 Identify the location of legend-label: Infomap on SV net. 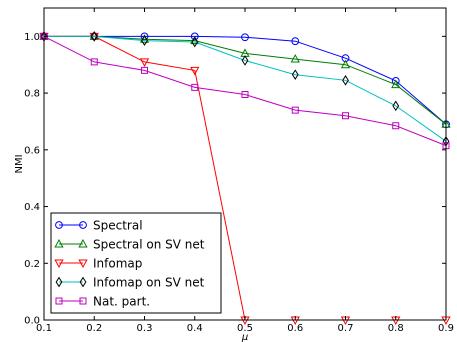
(149, 283).